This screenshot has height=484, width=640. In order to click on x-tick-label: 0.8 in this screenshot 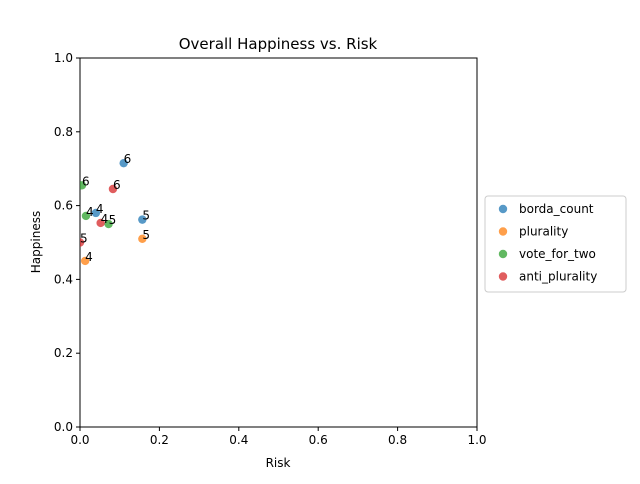, I will do `click(397, 440)`.